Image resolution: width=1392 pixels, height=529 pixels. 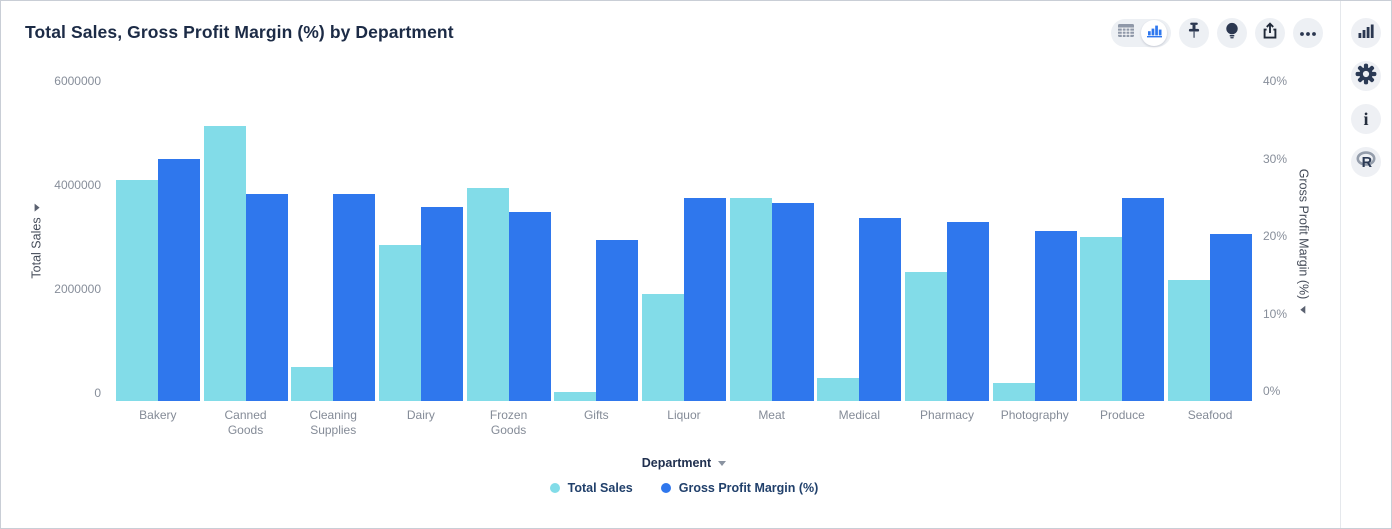 What do you see at coordinates (1189, 340) in the screenshot?
I see `bar-total-sales-seafood` at bounding box center [1189, 340].